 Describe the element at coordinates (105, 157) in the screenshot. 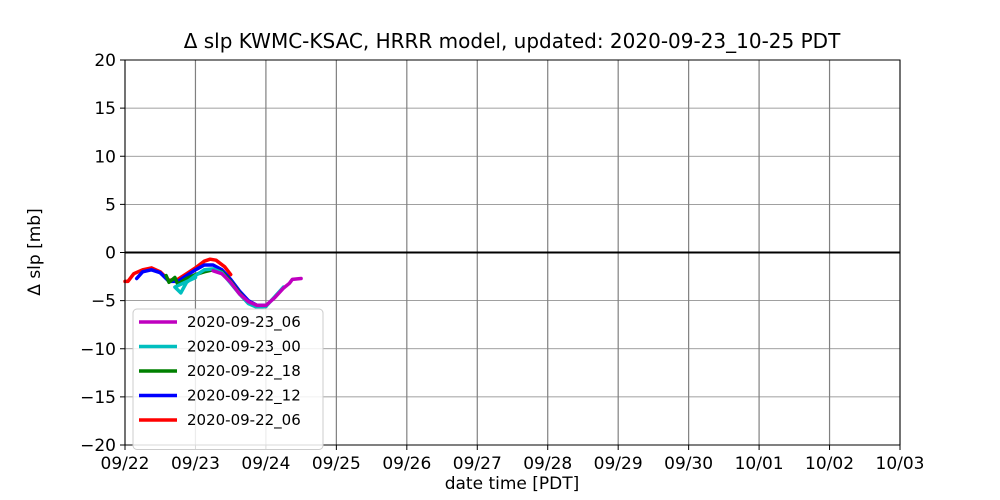

I see `y-tick-label: 10` at that location.